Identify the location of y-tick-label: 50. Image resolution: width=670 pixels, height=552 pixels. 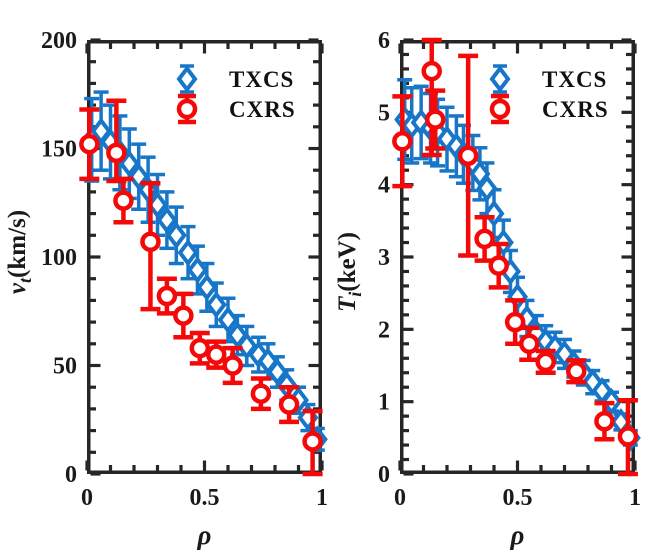
(65, 367).